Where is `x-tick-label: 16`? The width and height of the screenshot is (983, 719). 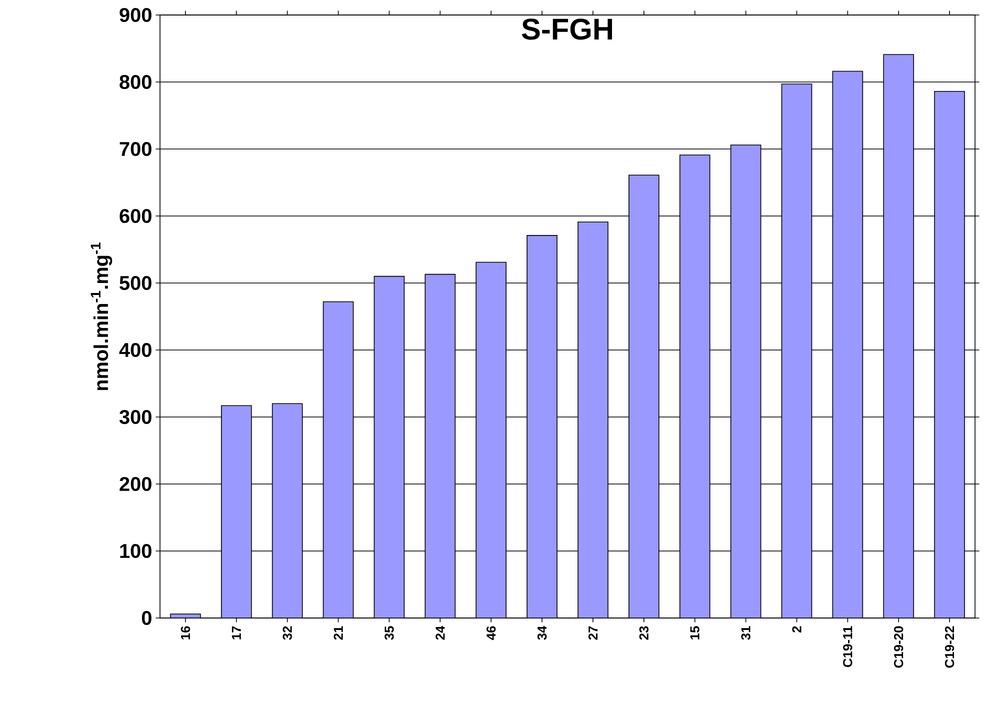
x-tick-label: 16 is located at coordinates (185, 633).